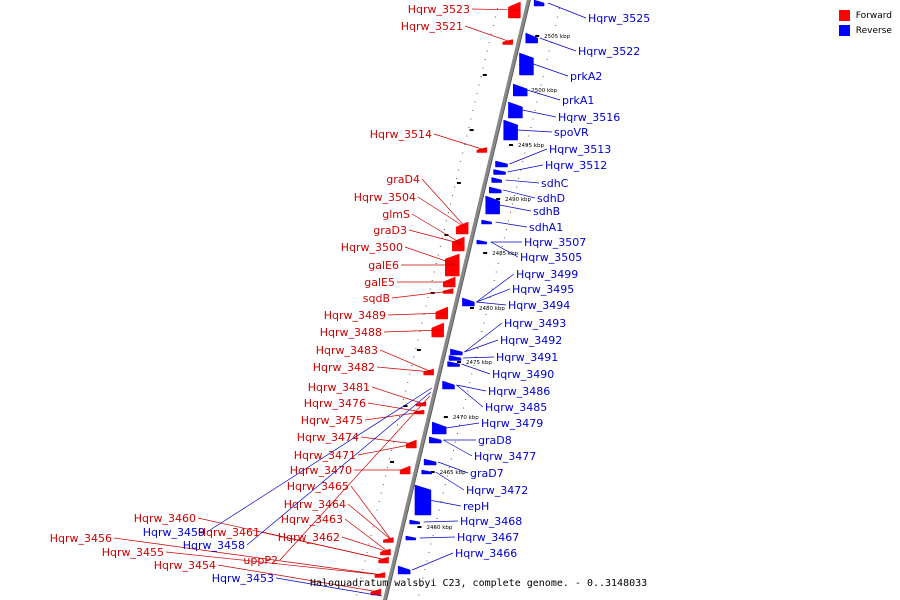  I want to click on legend-reverse-label: Reverse, so click(873, 30).